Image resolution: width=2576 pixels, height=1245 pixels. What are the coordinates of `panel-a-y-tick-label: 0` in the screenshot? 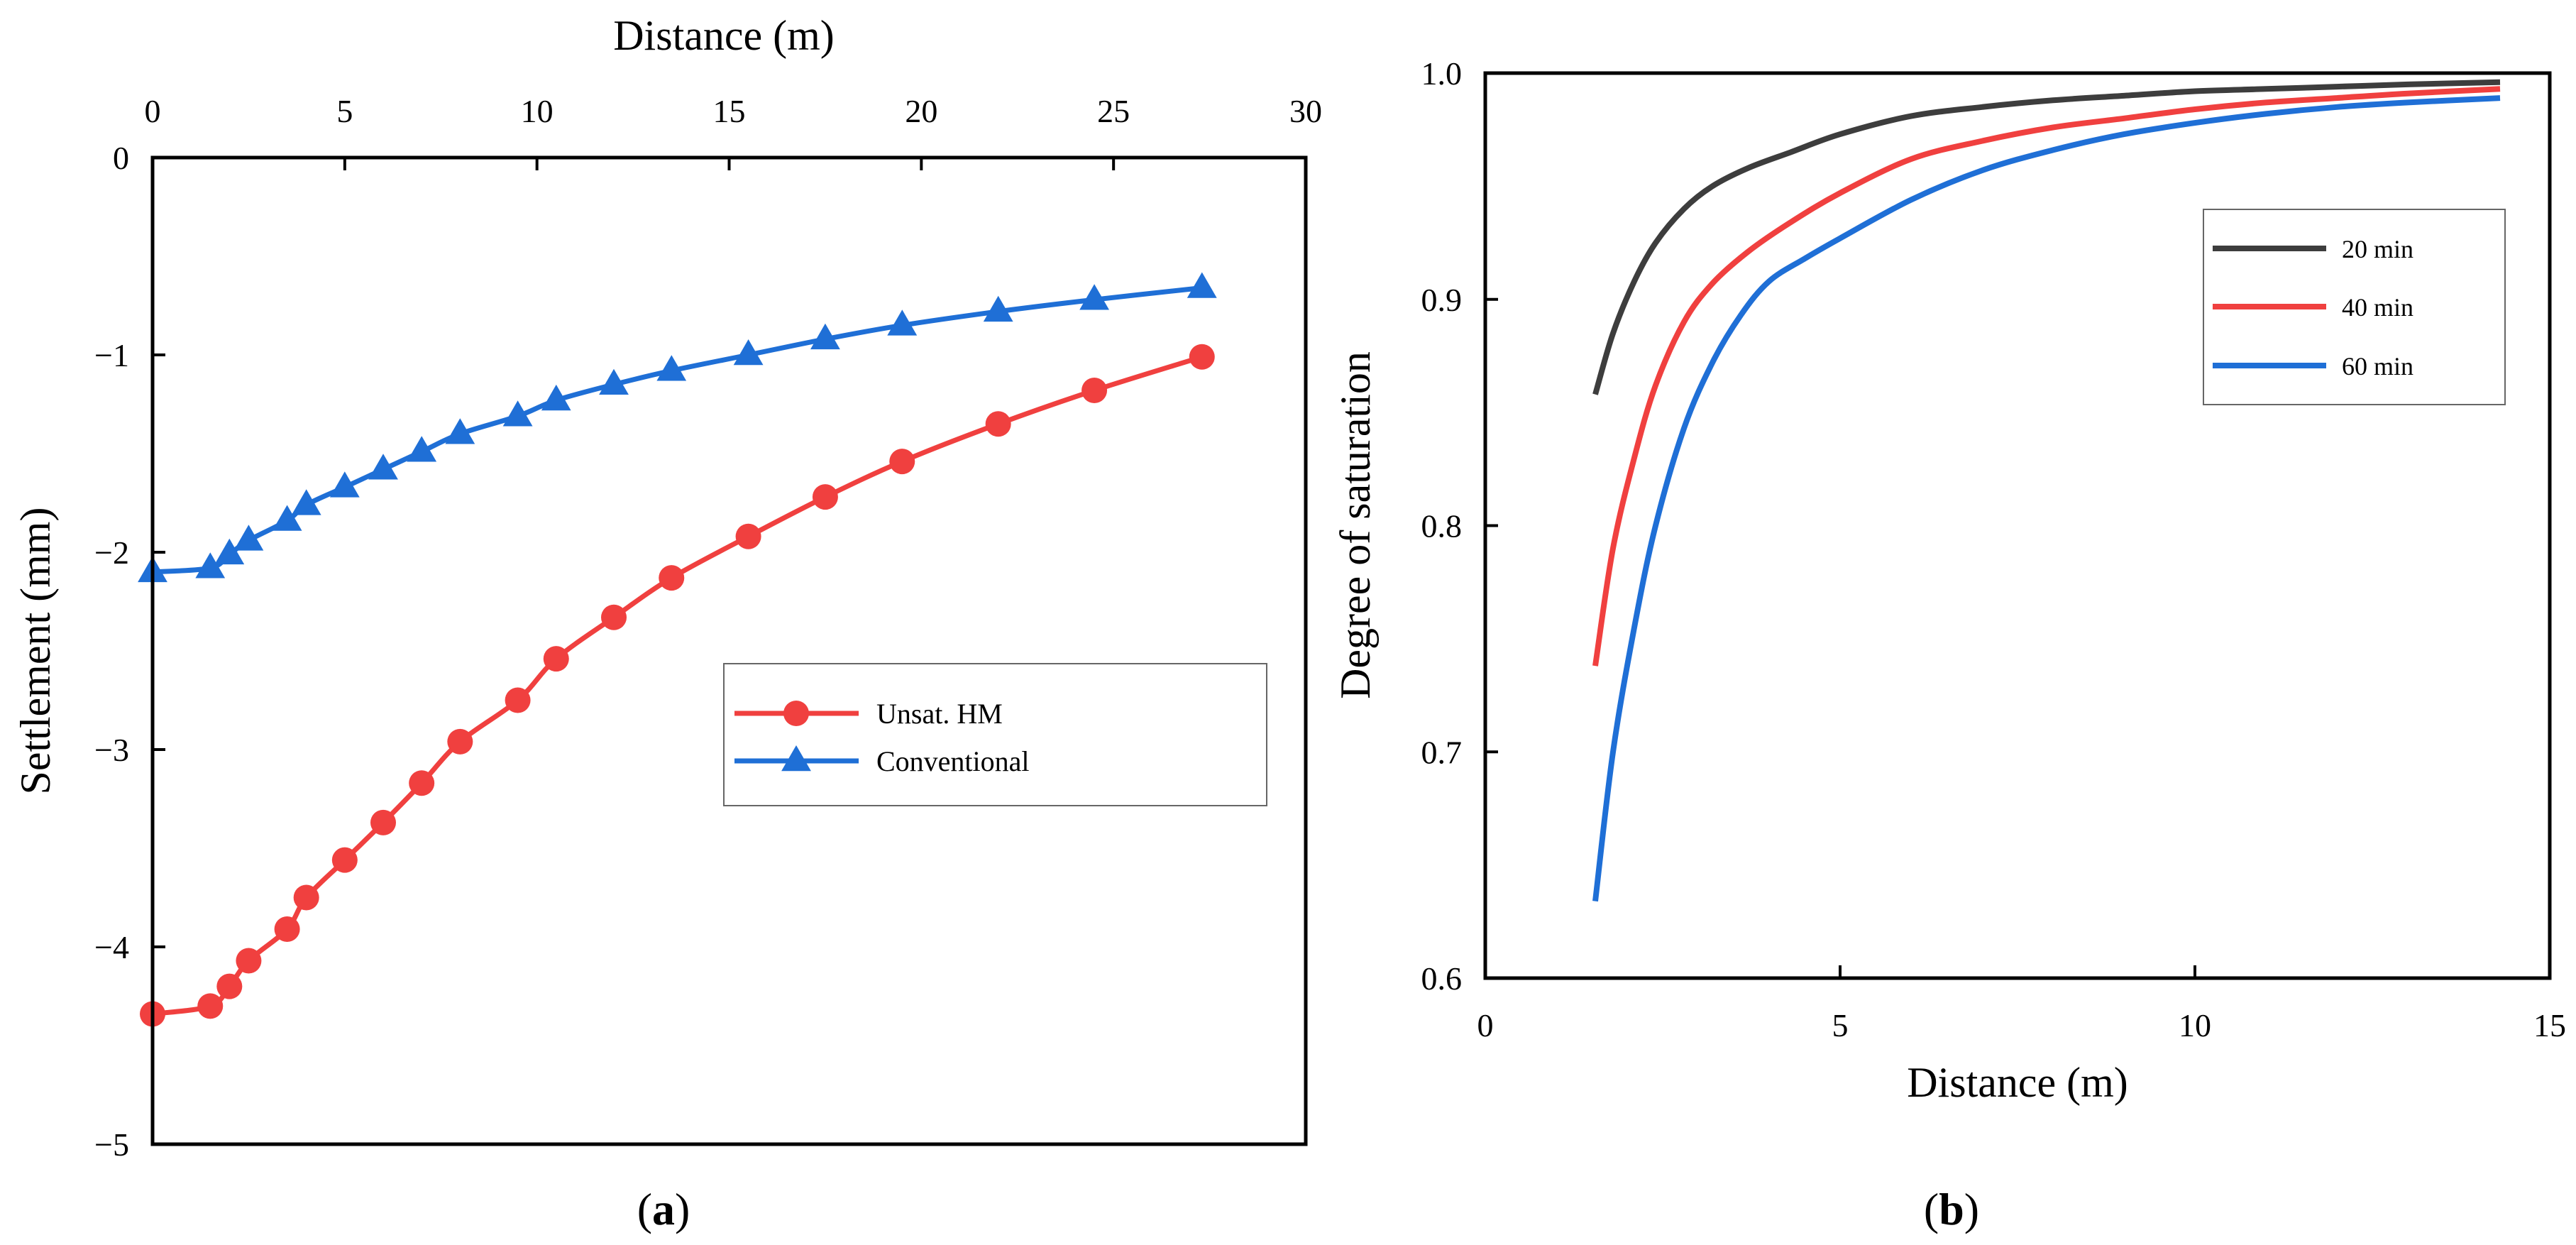 It's located at (121, 158).